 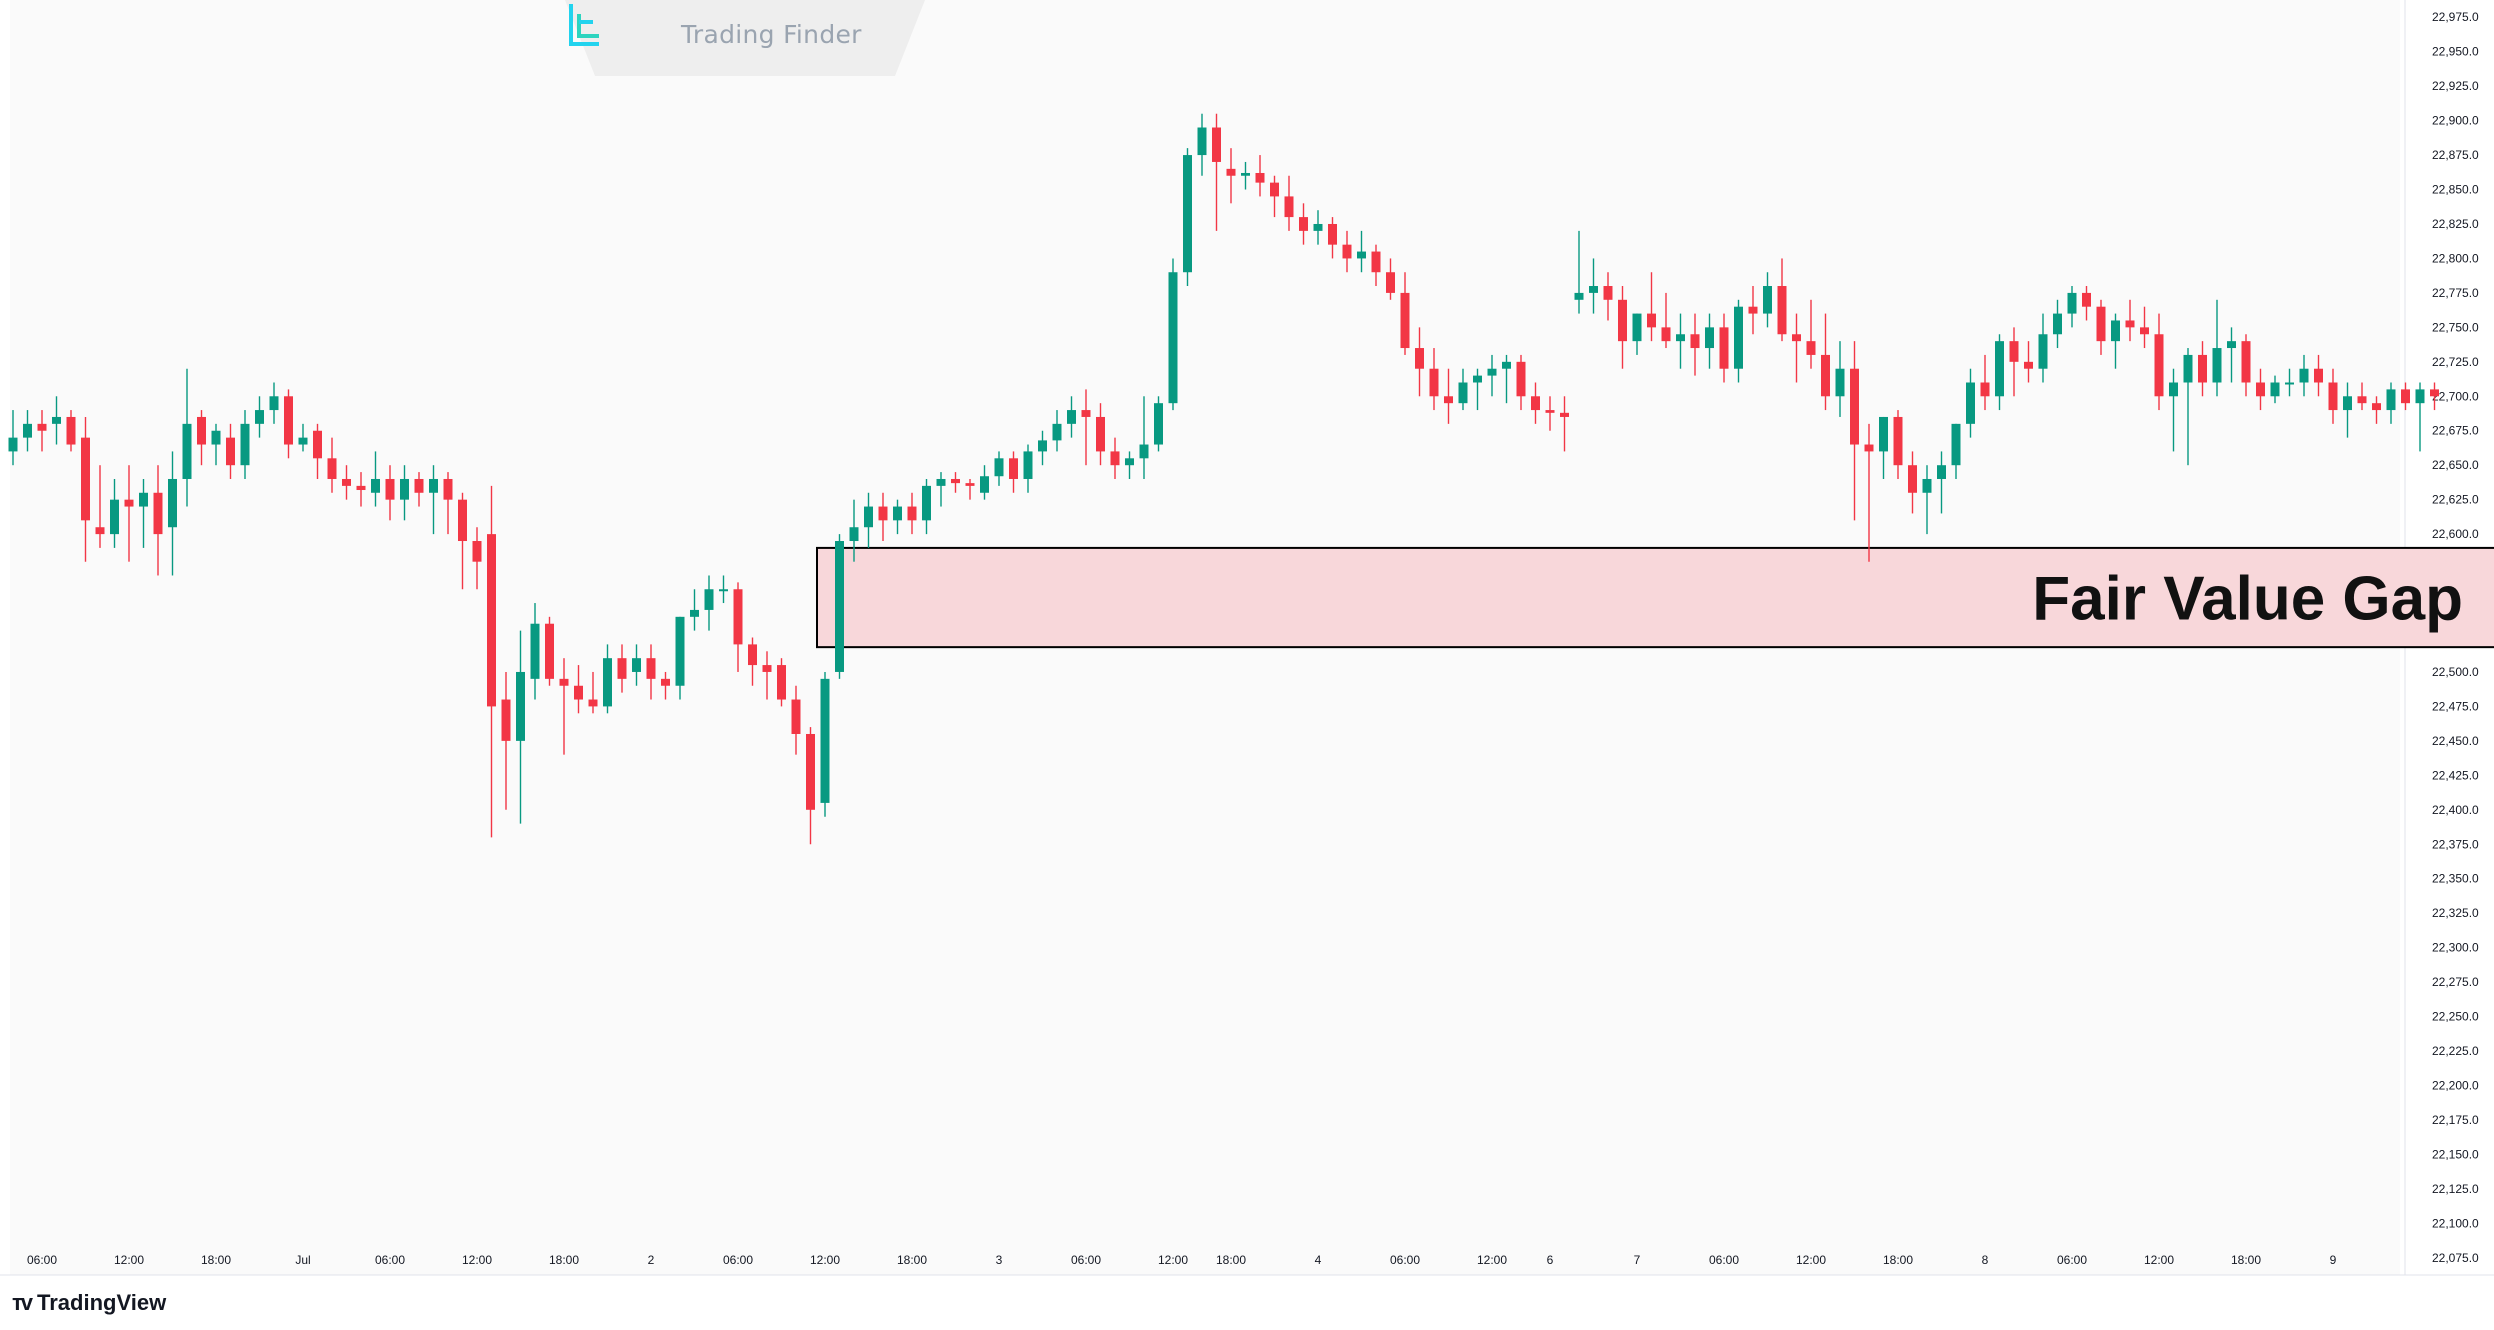 What do you see at coordinates (584, 25) in the screenshot?
I see `trading-finder-logo-icon` at bounding box center [584, 25].